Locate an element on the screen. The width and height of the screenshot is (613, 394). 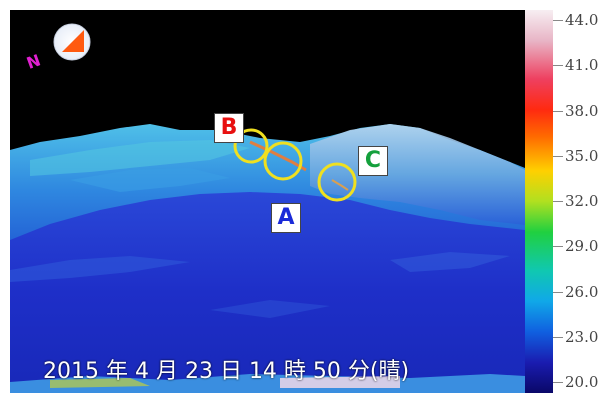
scale-tick-label: 26.0 is located at coordinates (582, 291).